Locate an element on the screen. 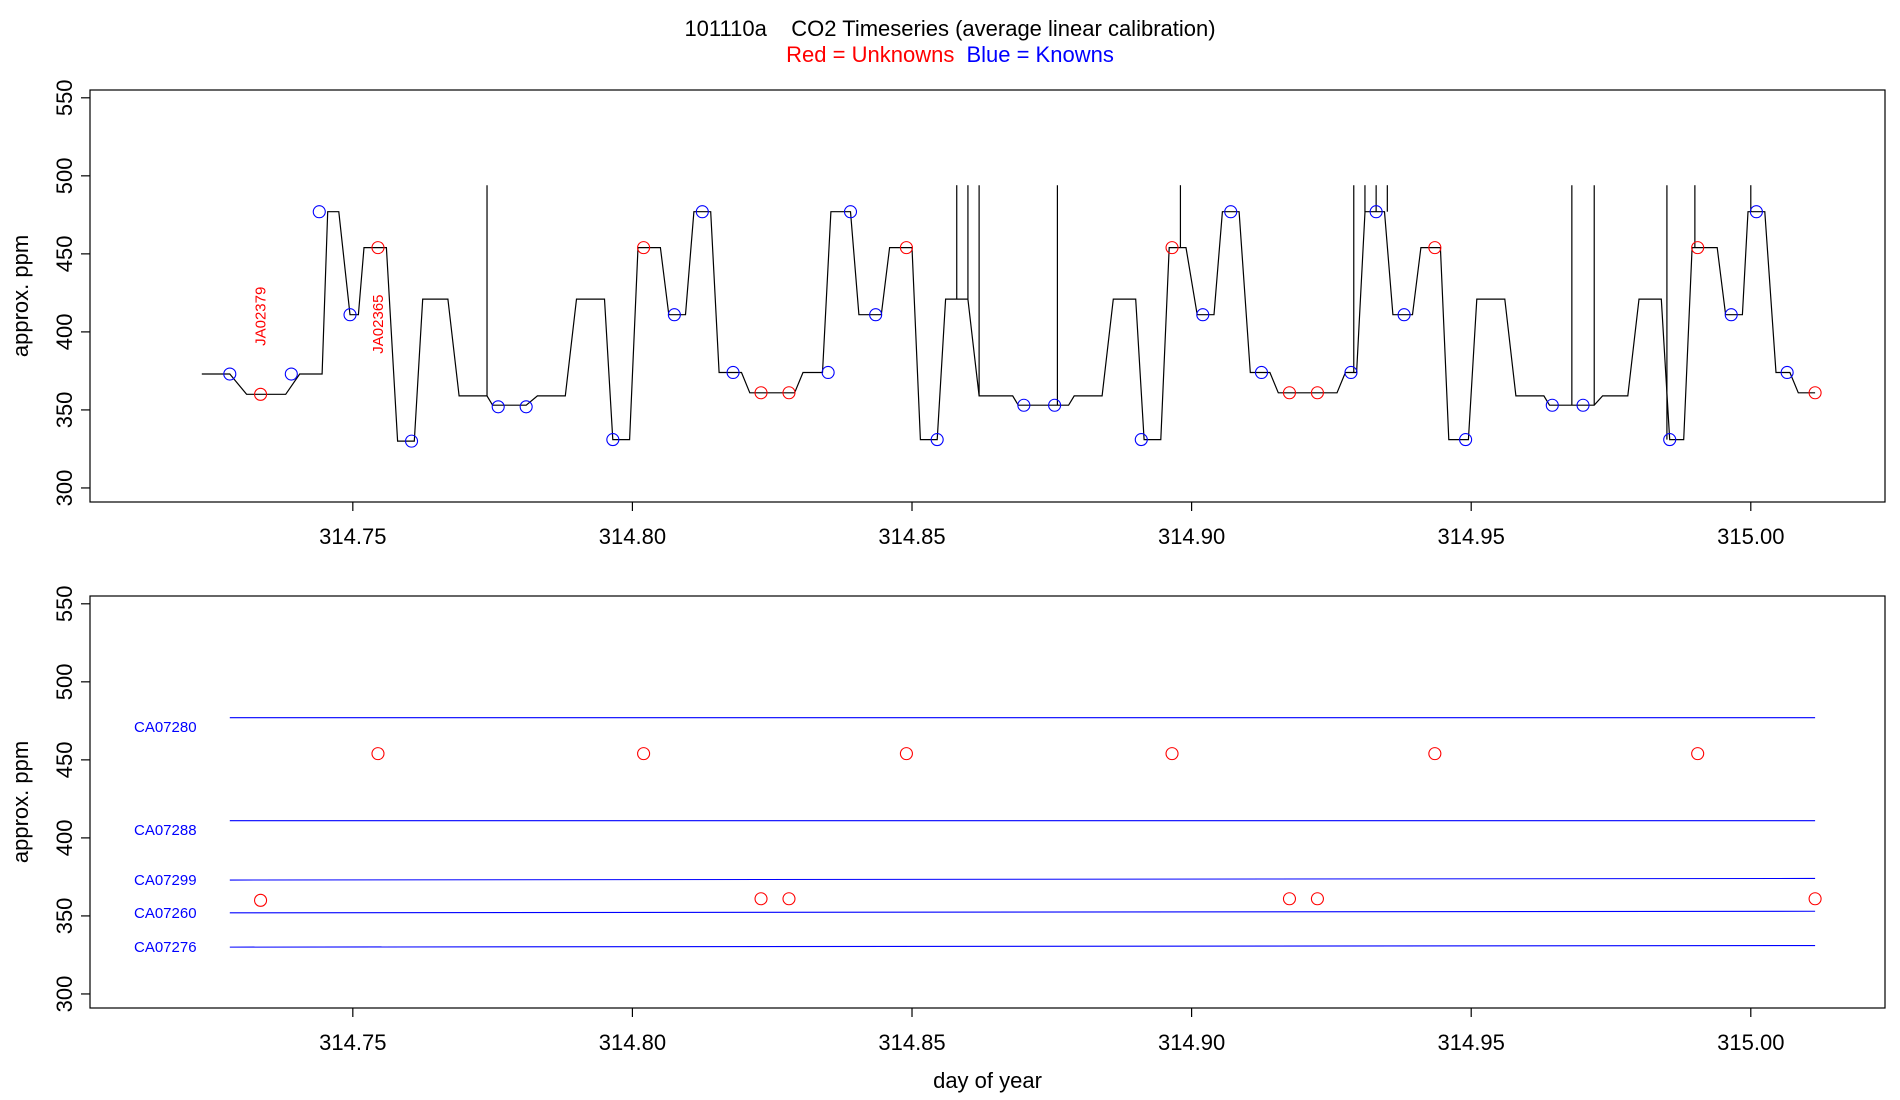  reference-line-label: CA07288 is located at coordinates (165, 830).